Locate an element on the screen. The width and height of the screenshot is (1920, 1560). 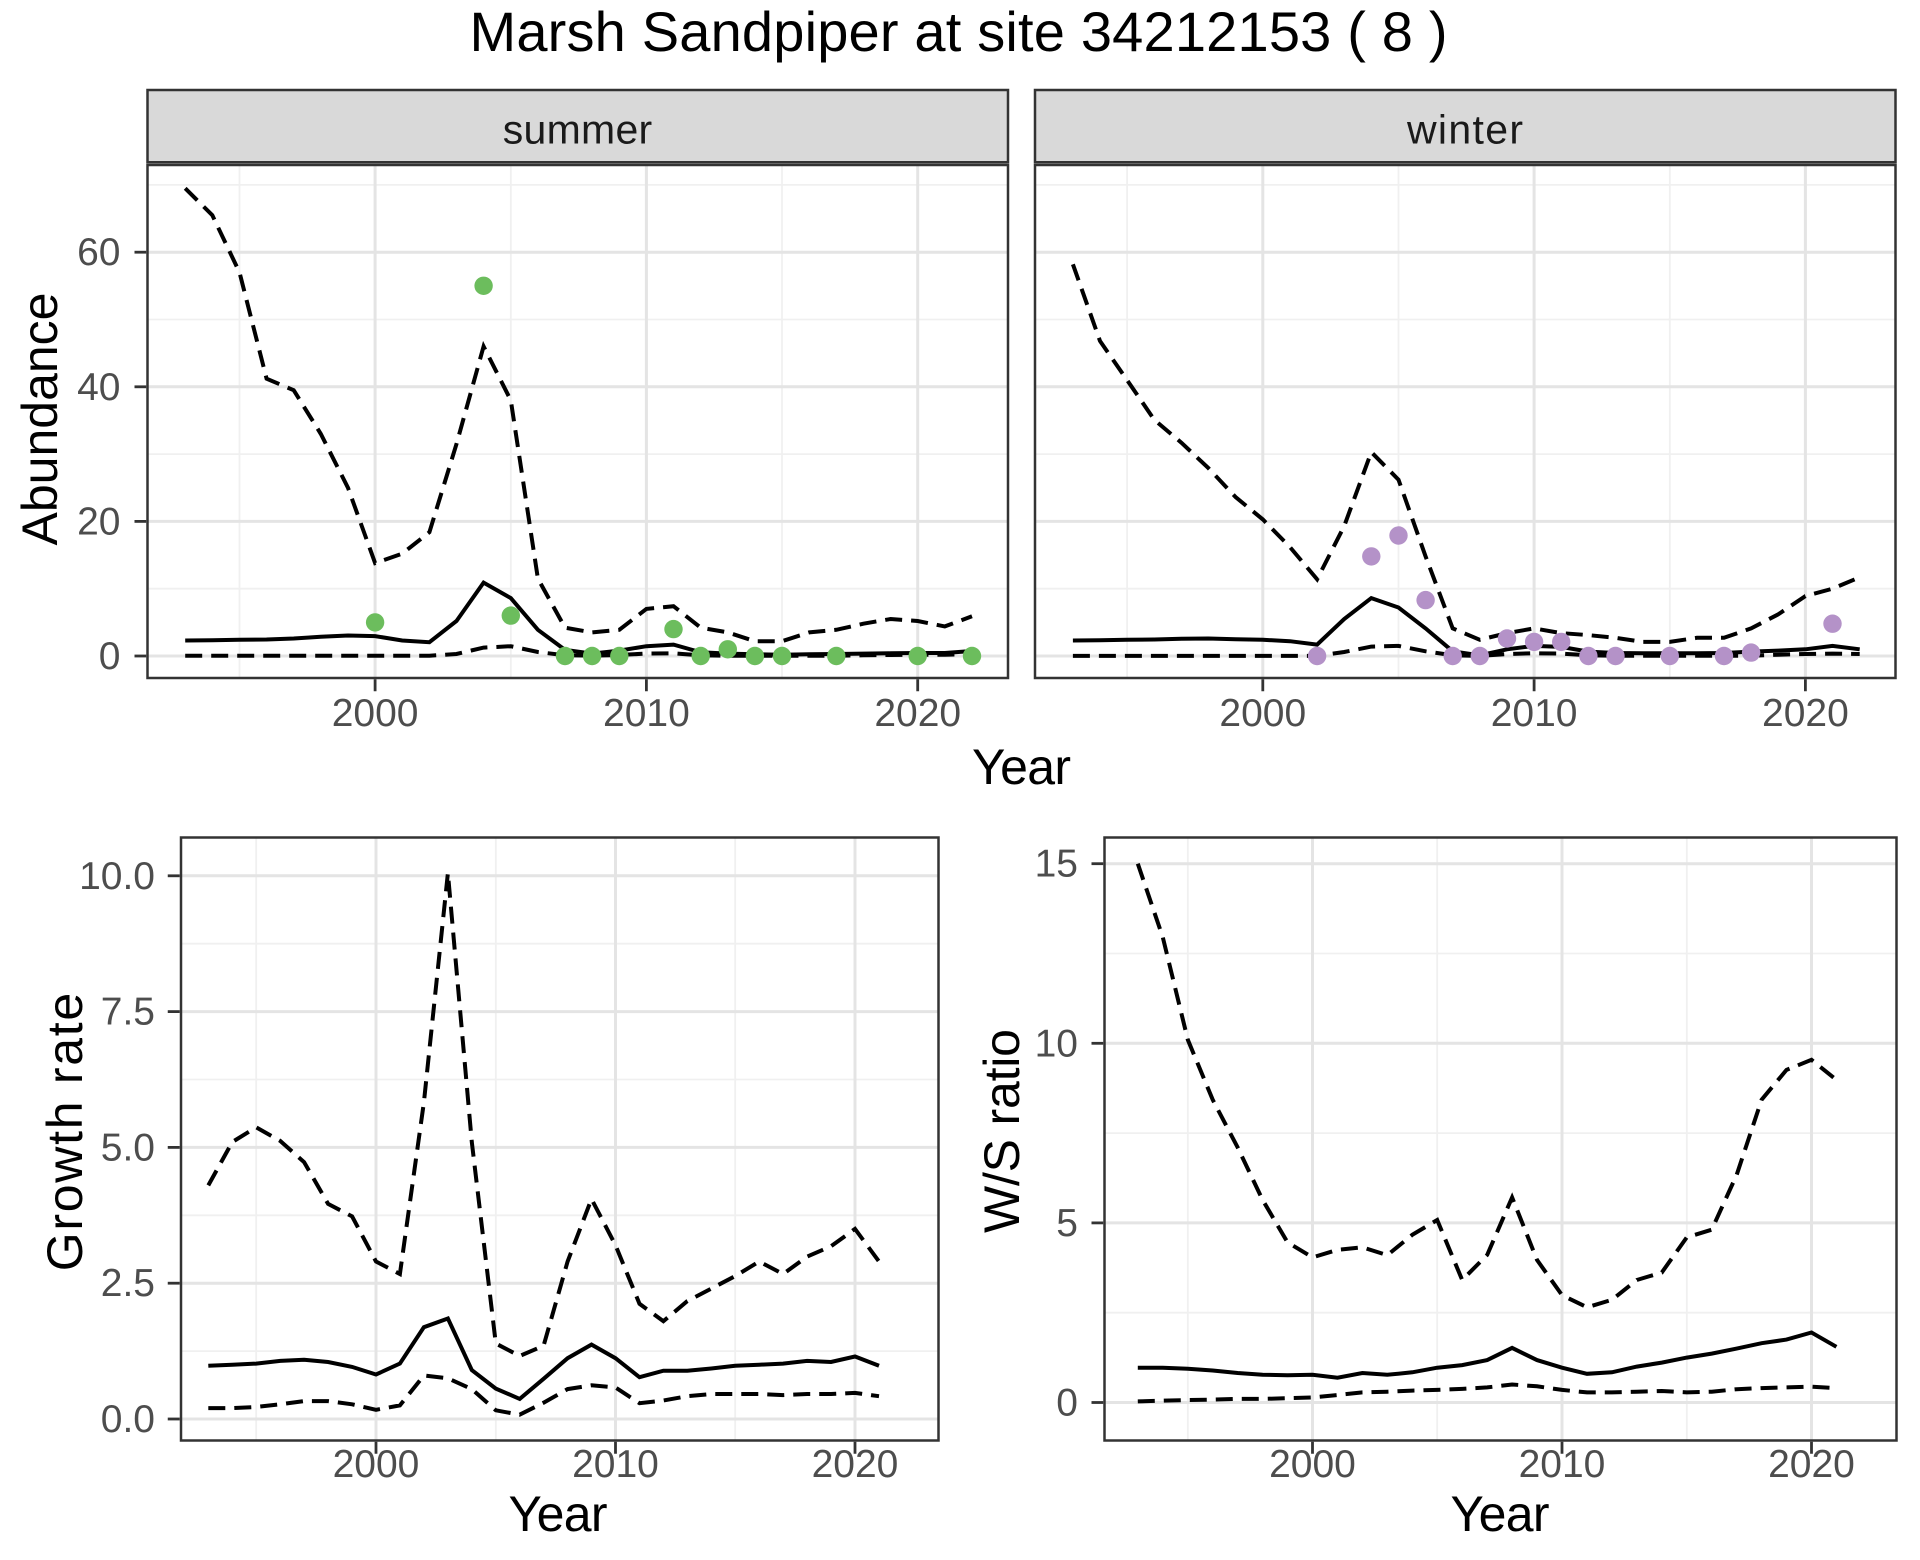
svg-text: 5.0 is located at coordinates (128, 1147).